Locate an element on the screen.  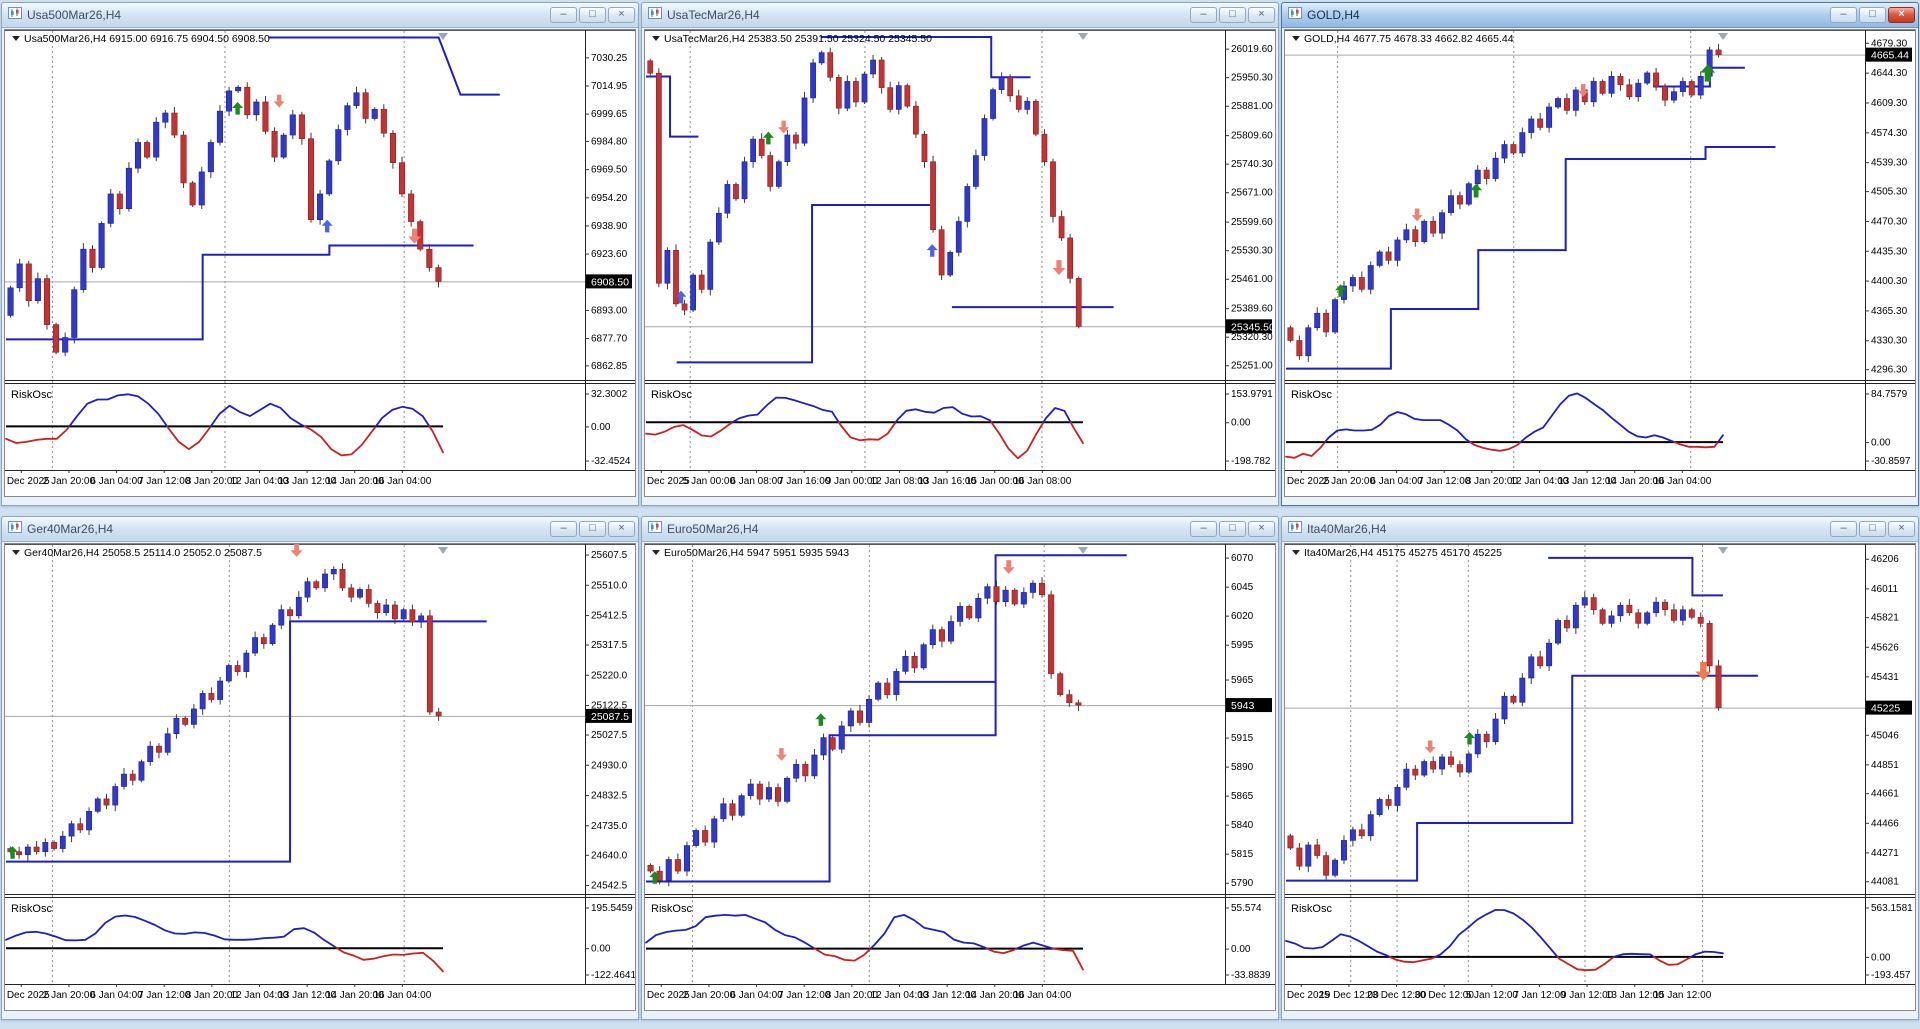
chart-window-icon is located at coordinates (1295, 529).